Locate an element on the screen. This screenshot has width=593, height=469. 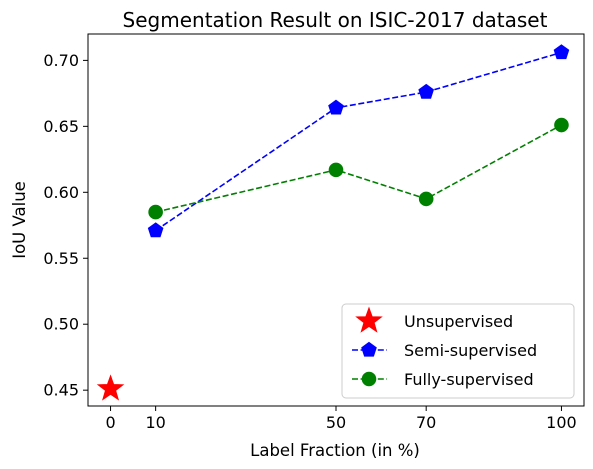
legend-item: Unsupervised is located at coordinates (434, 319).